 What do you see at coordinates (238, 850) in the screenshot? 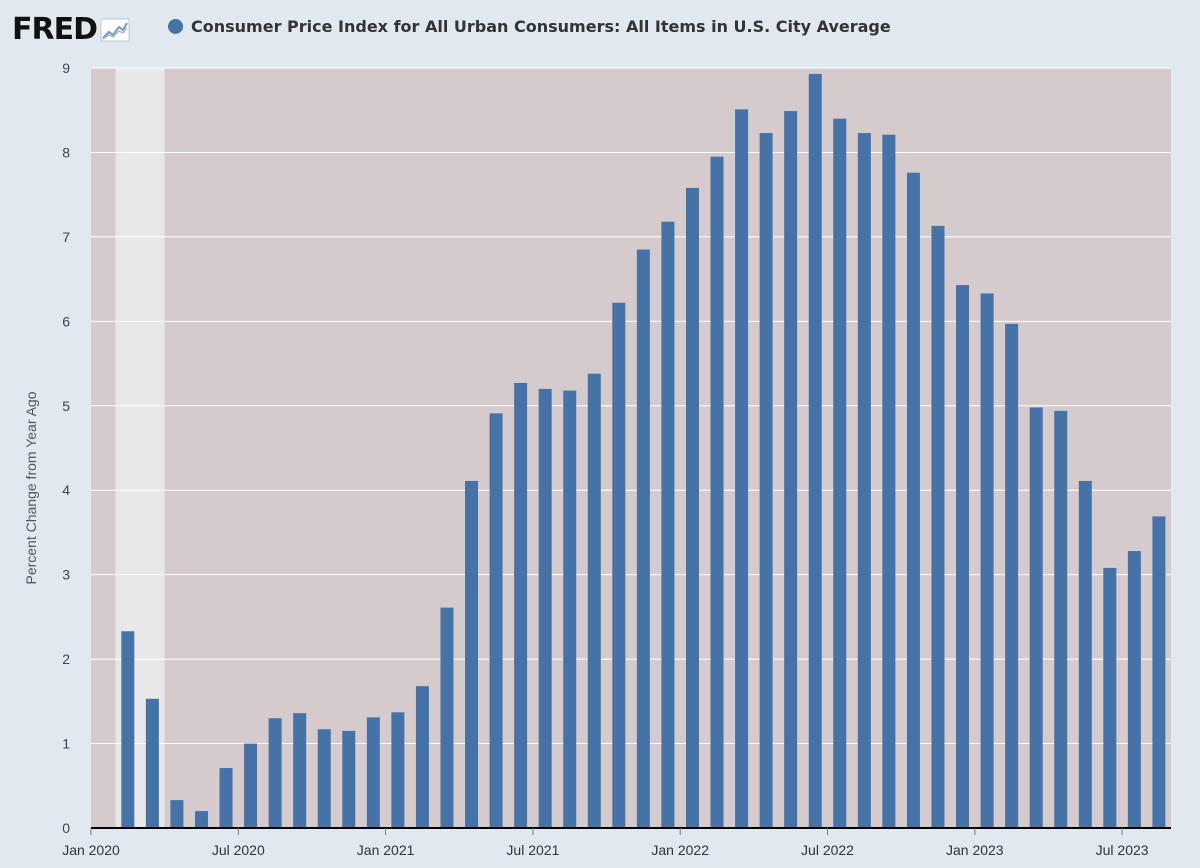
I see `x-tick-label: Jul 2020` at bounding box center [238, 850].